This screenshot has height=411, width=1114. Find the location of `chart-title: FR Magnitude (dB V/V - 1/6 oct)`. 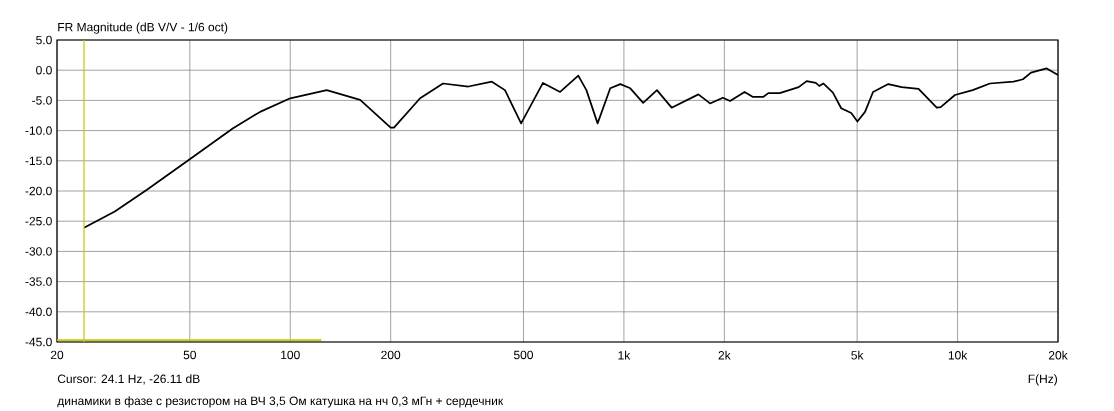

chart-title: FR Magnitude (dB V/V - 1/6 oct) is located at coordinates (143, 28).